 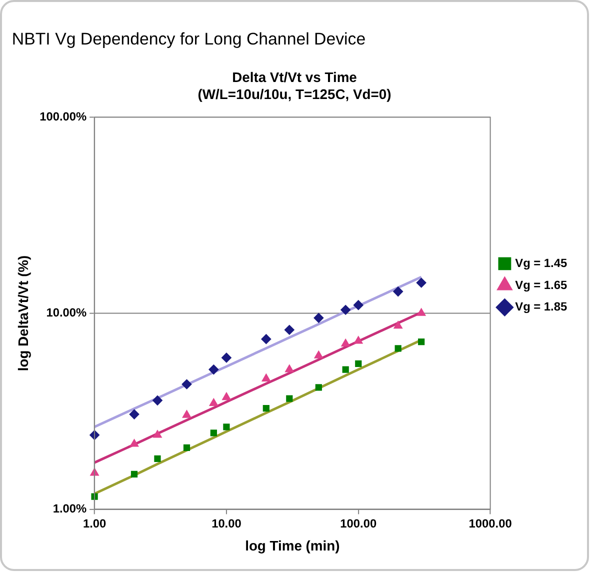 I want to click on x-tick-label: 1000.00, so click(x=490, y=523).